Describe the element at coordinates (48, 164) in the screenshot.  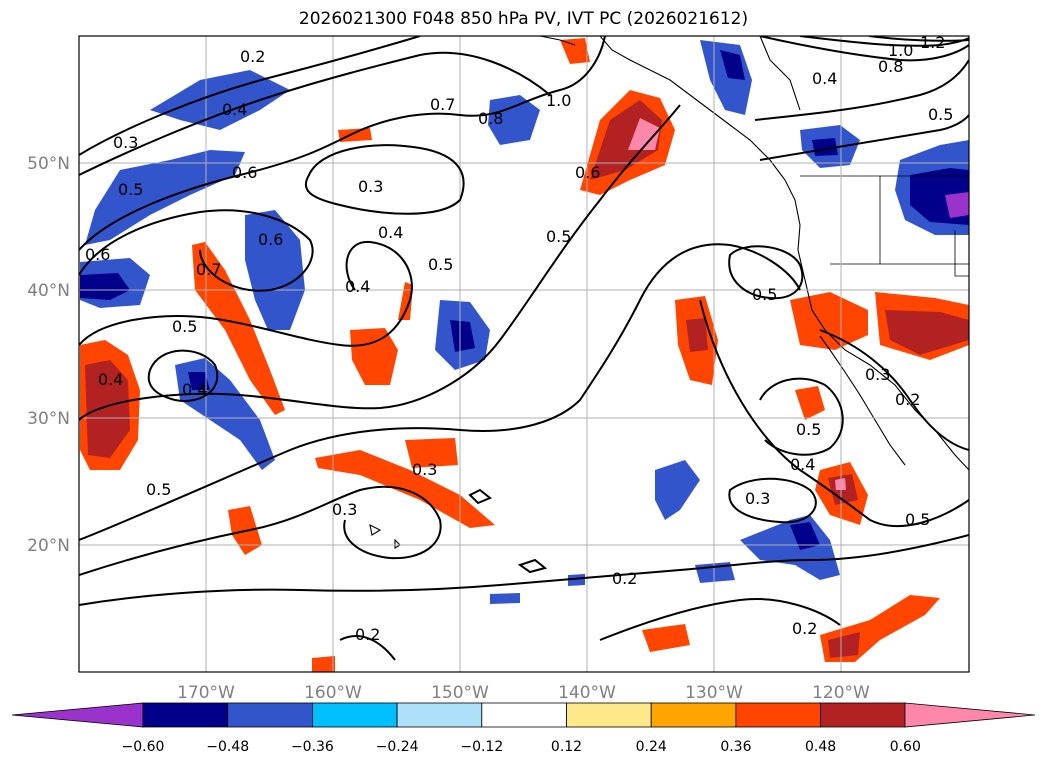
I see `lat-tick-label: 50°N` at that location.